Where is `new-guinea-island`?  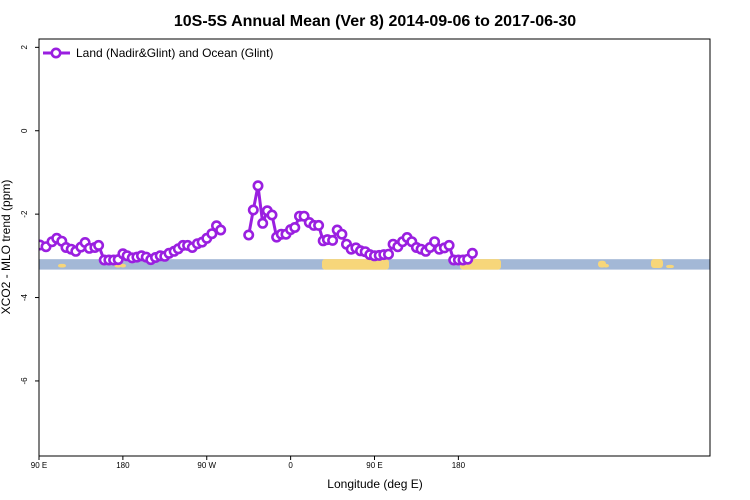 new-guinea-island is located at coordinates (657, 264).